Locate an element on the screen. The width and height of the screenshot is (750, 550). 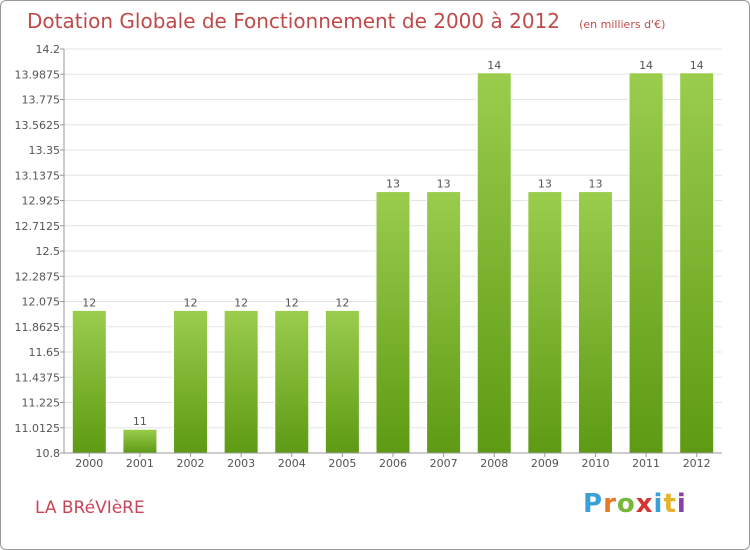
logo-letter: P is located at coordinates (593, 504).